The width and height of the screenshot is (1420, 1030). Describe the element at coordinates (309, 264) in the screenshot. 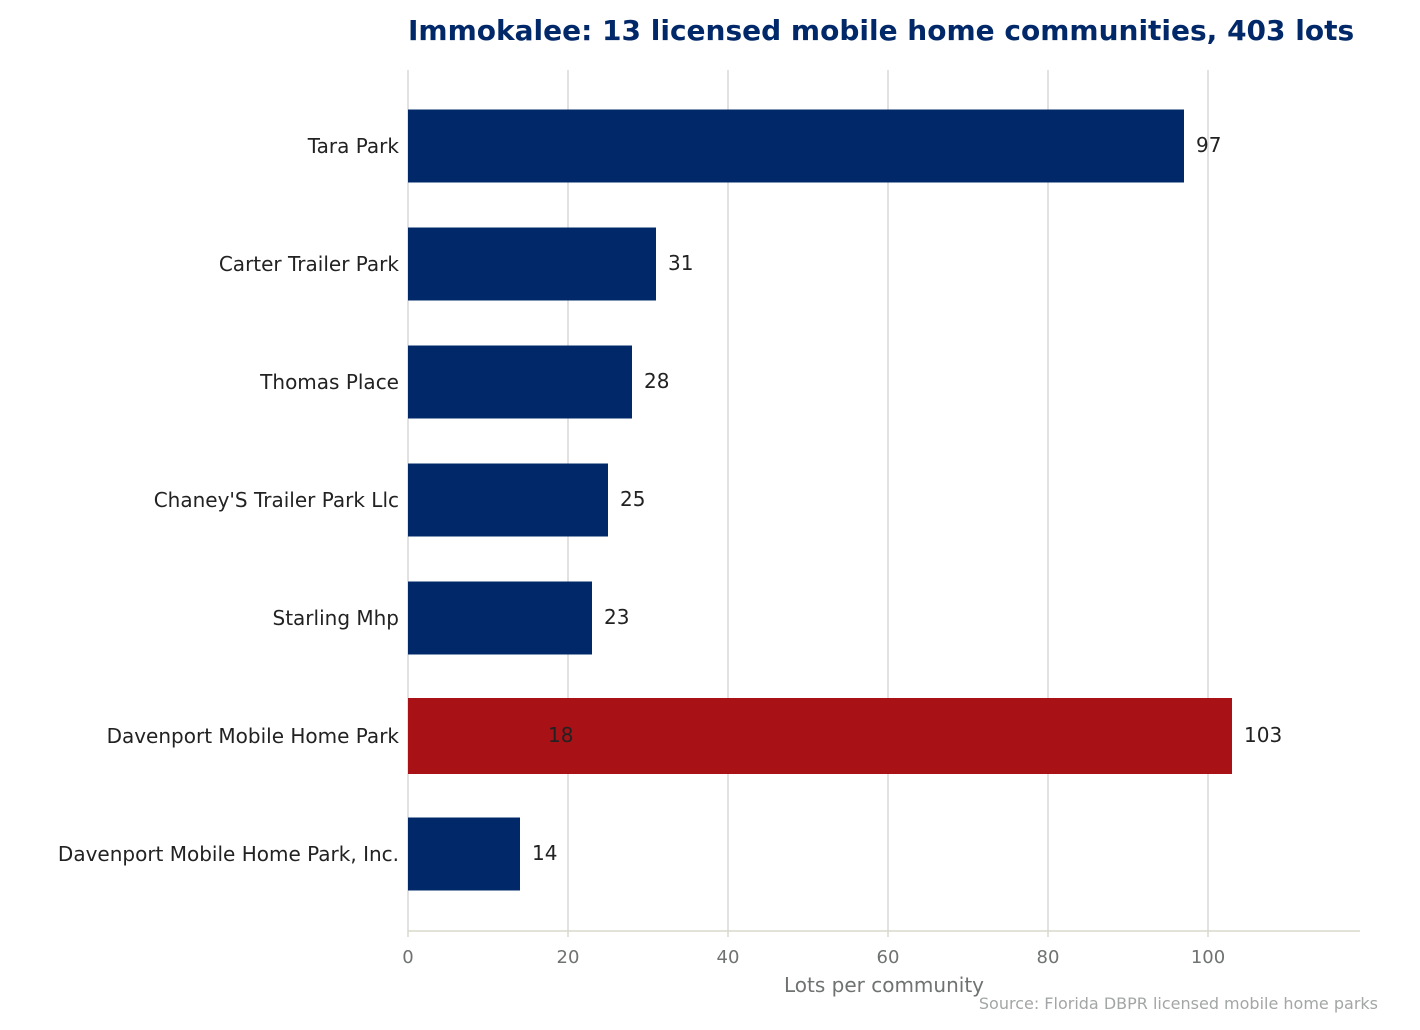

I see `category-label: Carter Trailer Park` at that location.